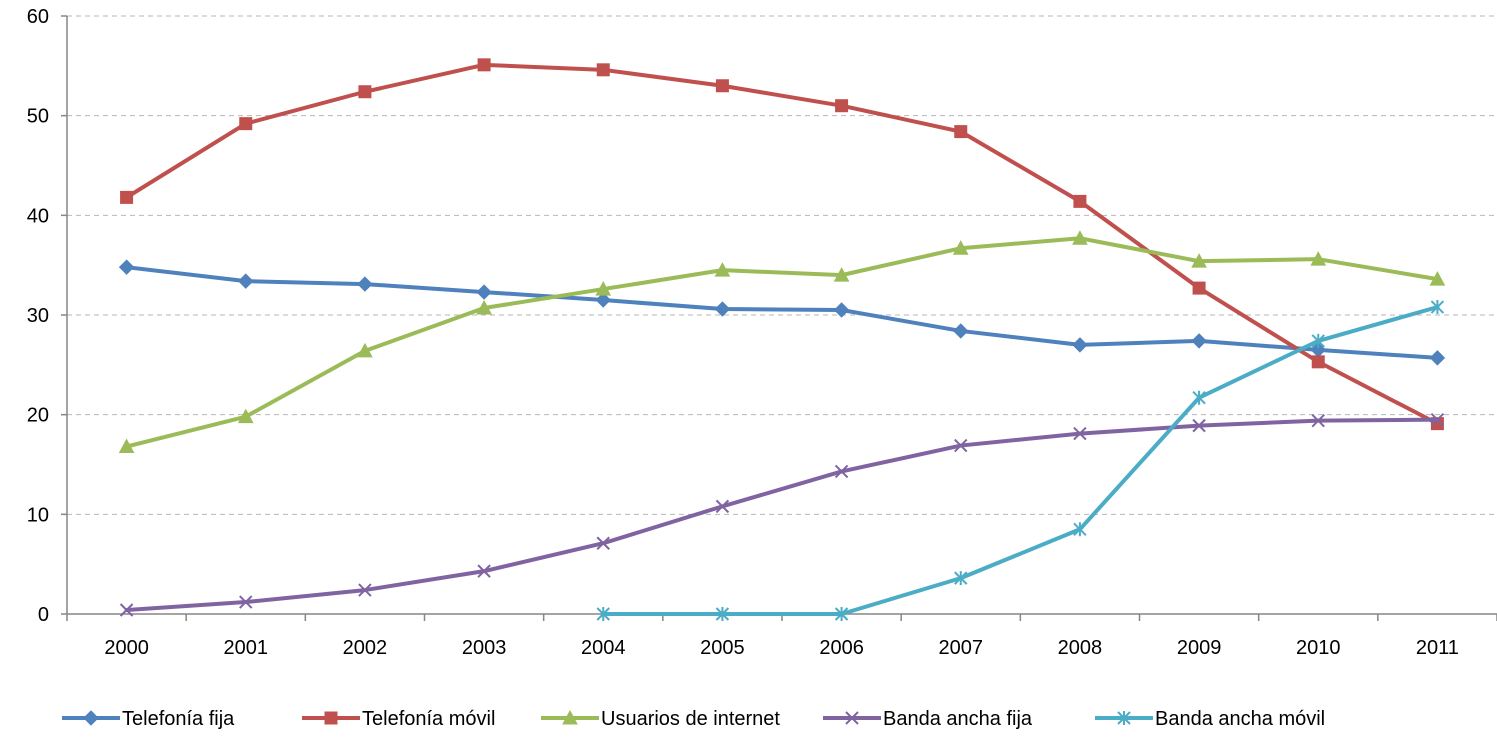  What do you see at coordinates (603, 648) in the screenshot?
I see `x-tick-label: 2004` at bounding box center [603, 648].